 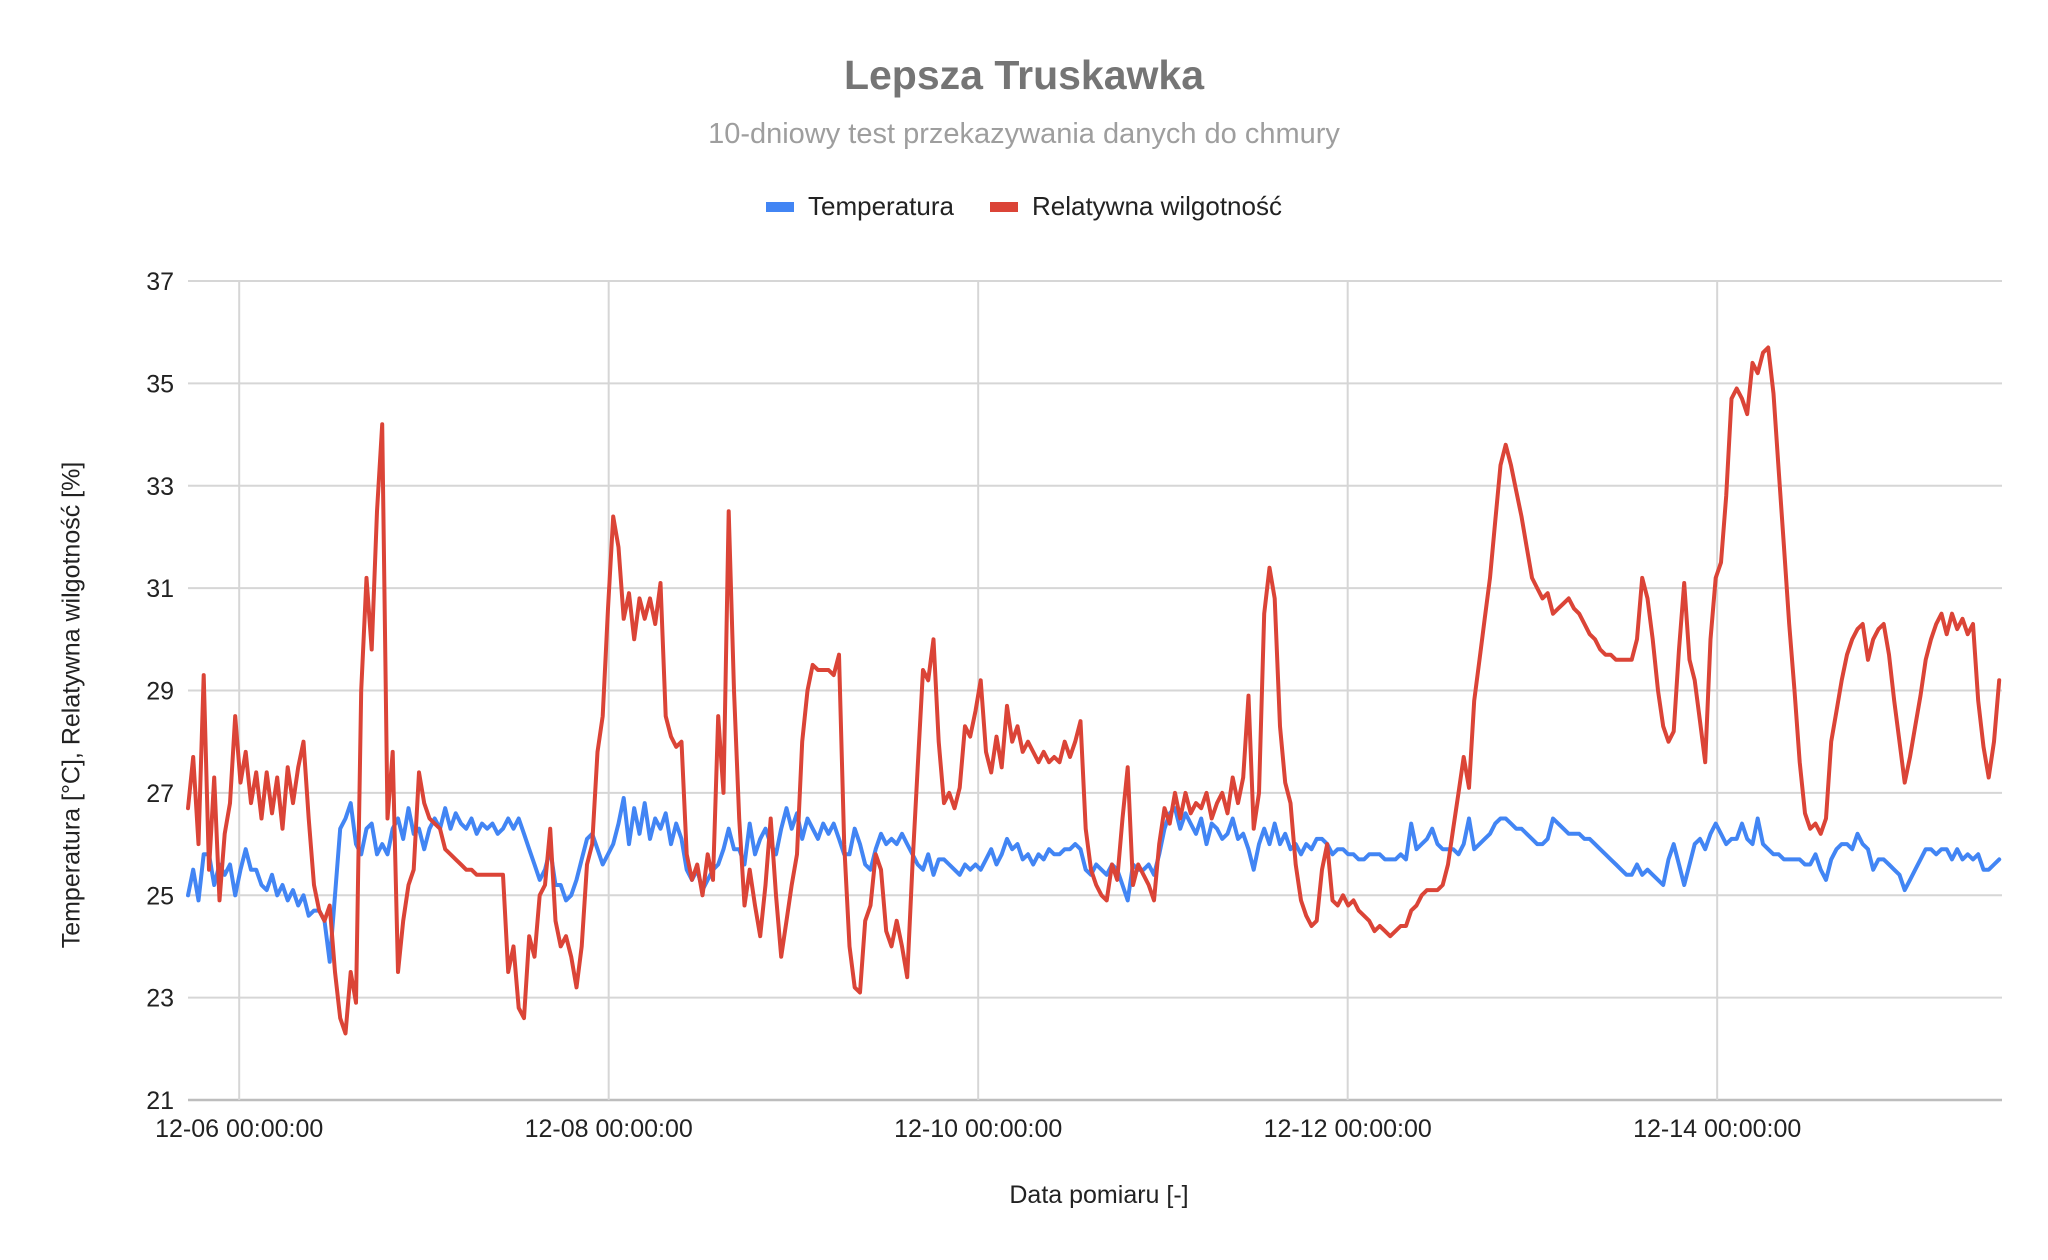 I want to click on x-tick-label: 12-10 00:00:00, so click(x=978, y=1129).